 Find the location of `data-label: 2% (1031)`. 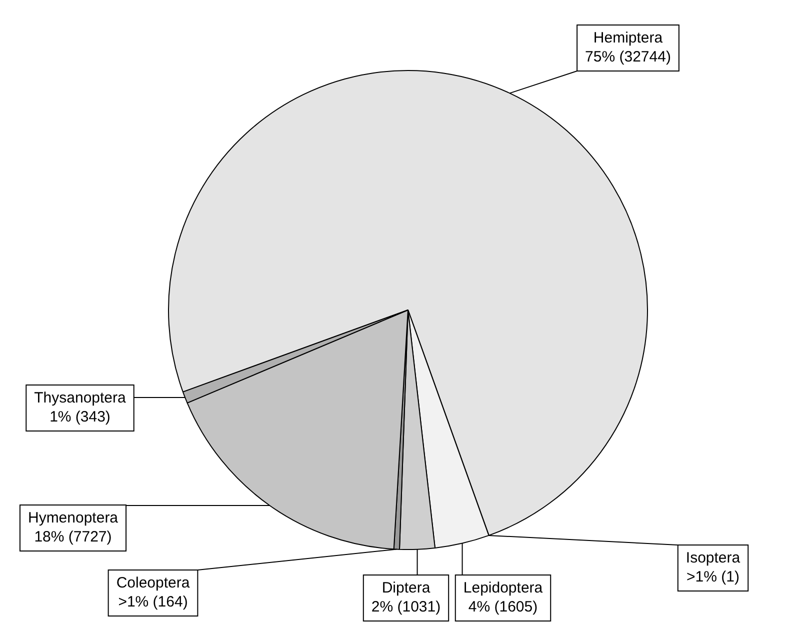

data-label: 2% (1031) is located at coordinates (406, 607).